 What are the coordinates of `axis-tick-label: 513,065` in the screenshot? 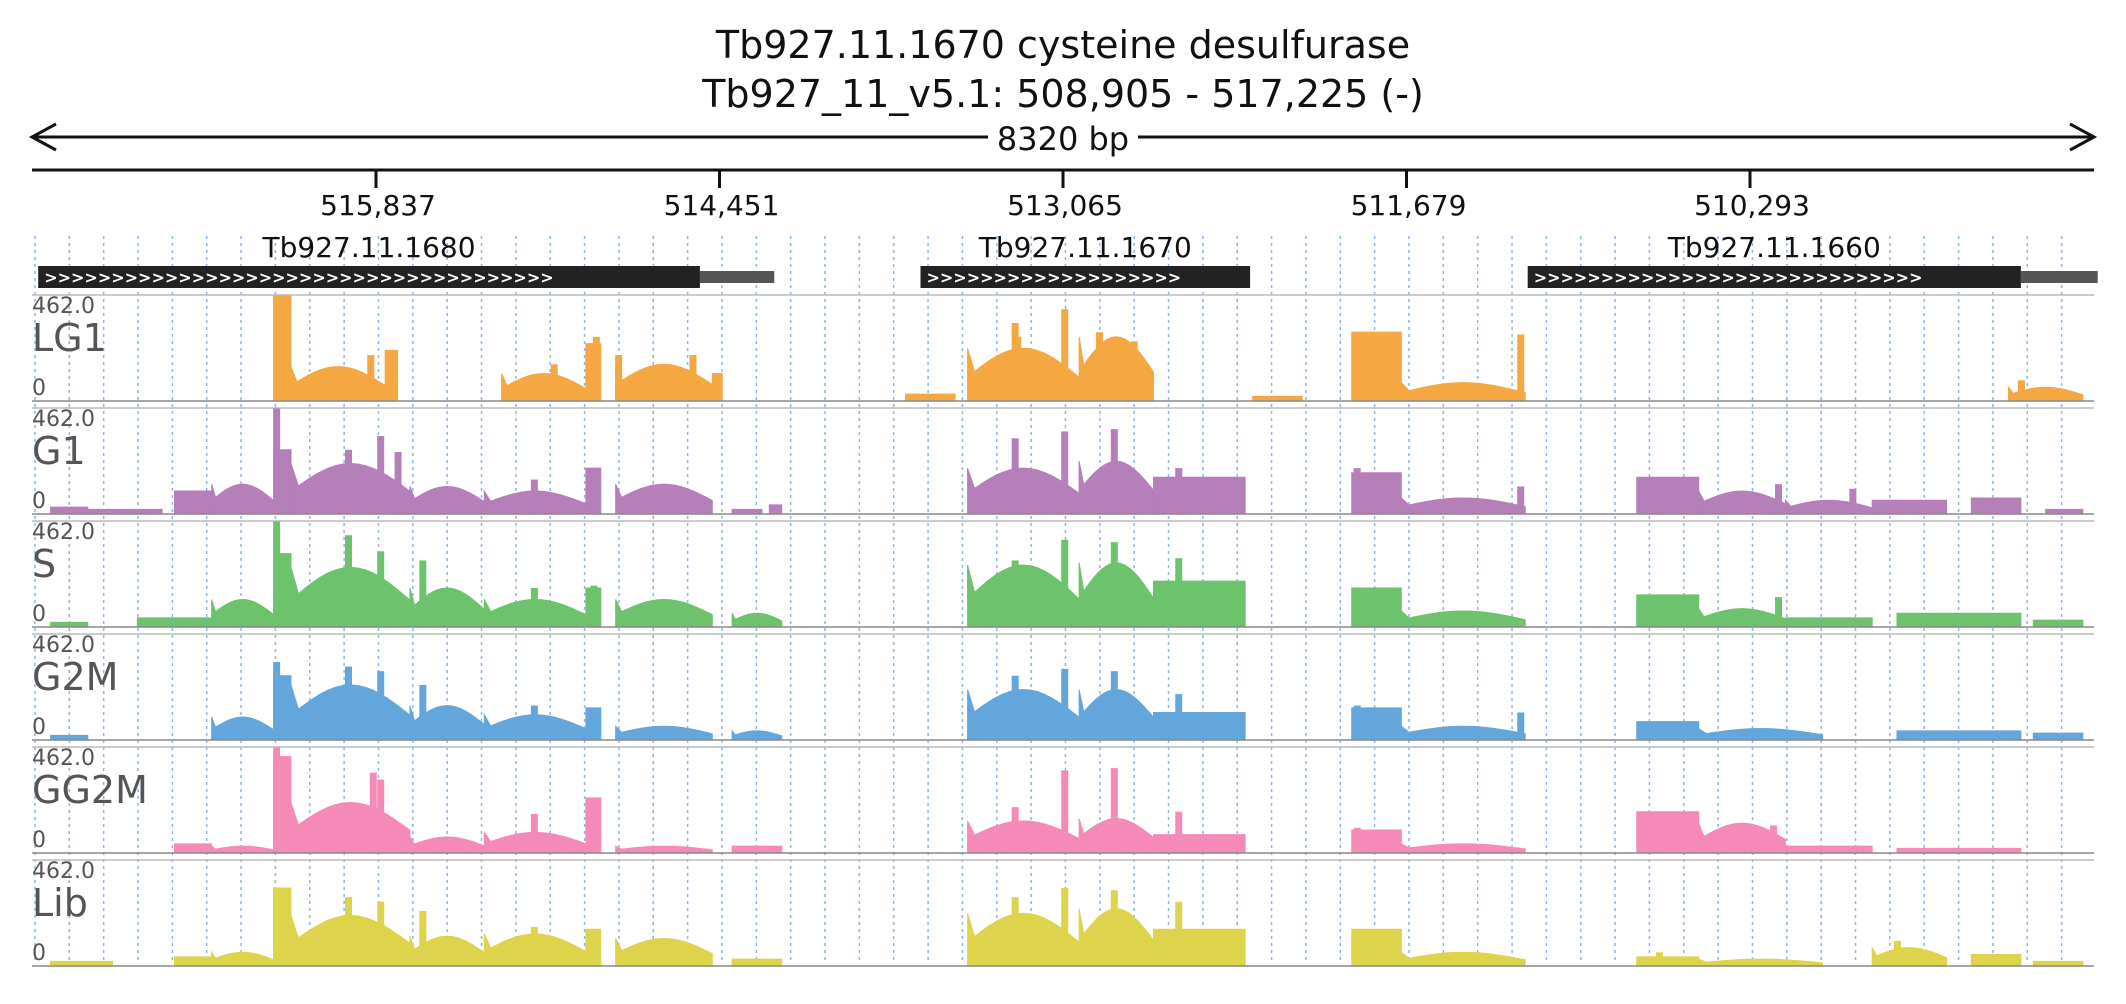 It's located at (1065, 205).